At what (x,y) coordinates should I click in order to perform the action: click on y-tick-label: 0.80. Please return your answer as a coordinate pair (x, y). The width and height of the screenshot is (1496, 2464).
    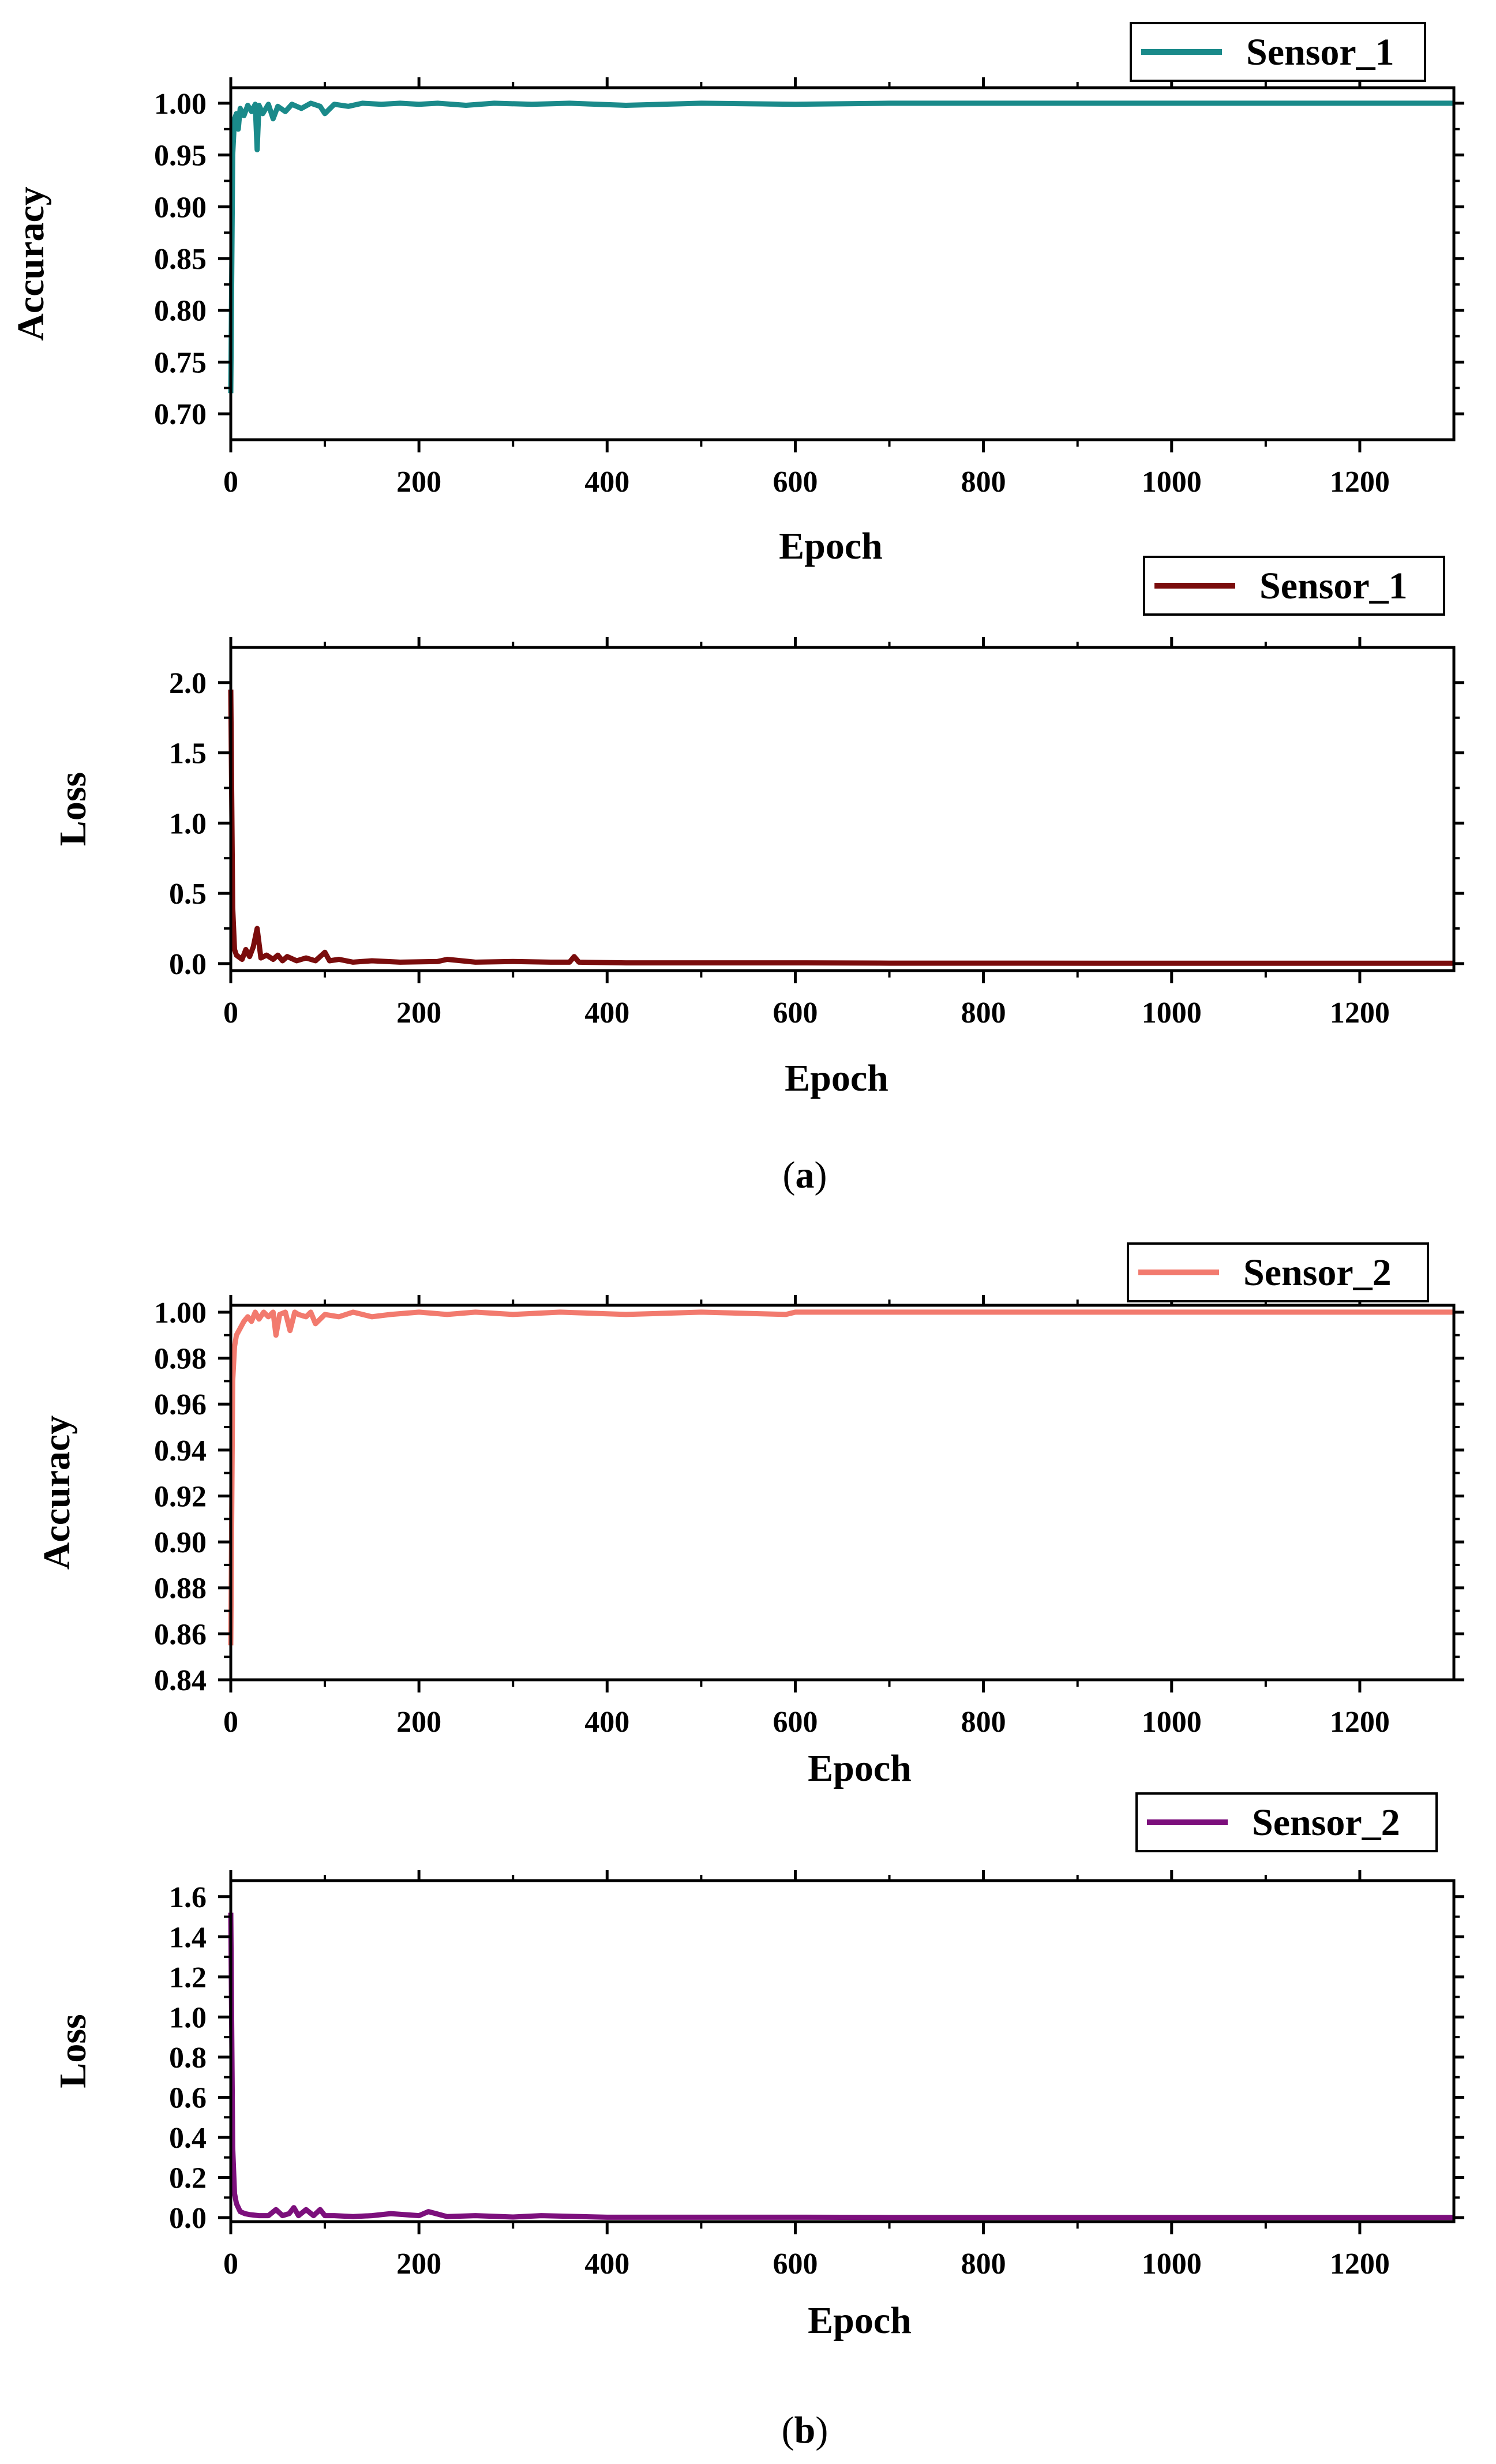
    Looking at the image, I should click on (180, 311).